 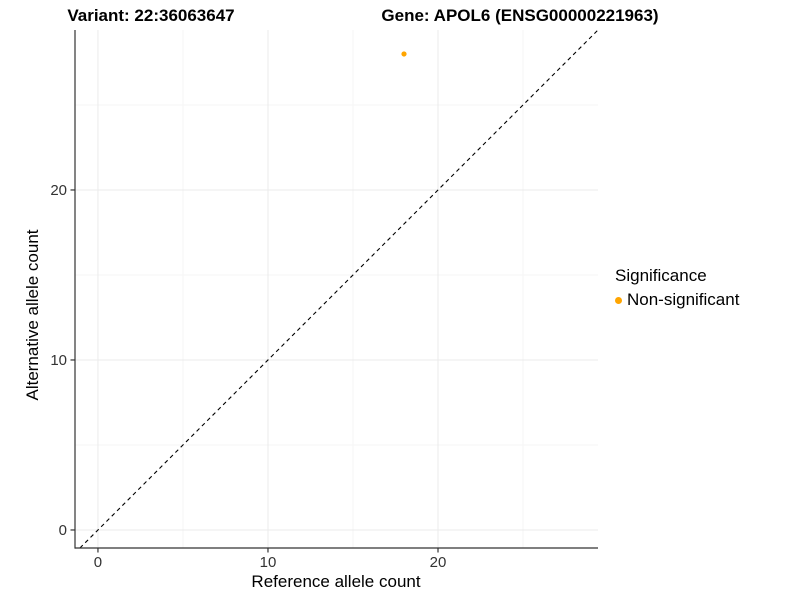 What do you see at coordinates (683, 299) in the screenshot?
I see `legend-item-label: Non-significant` at bounding box center [683, 299].